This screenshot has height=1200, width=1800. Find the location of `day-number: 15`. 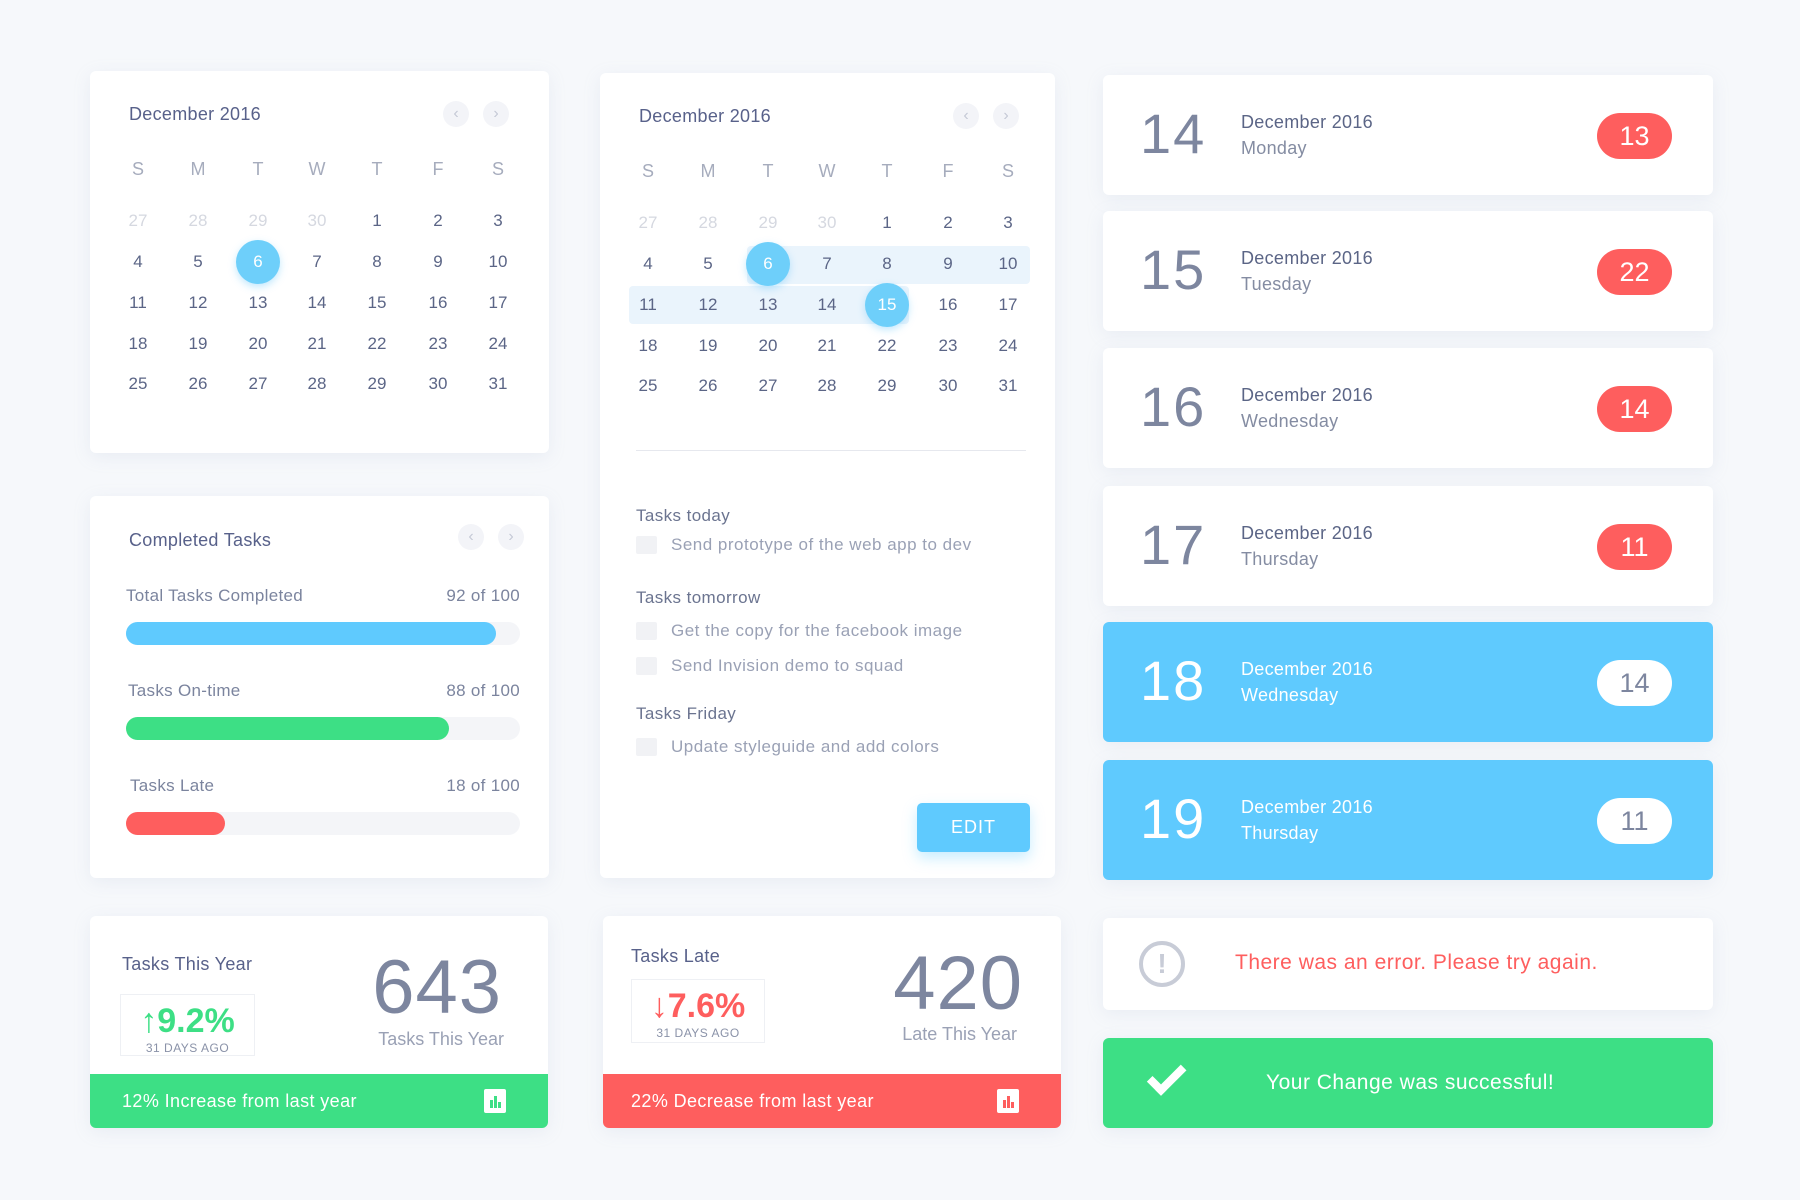

day-number: 15 is located at coordinates (1173, 269).